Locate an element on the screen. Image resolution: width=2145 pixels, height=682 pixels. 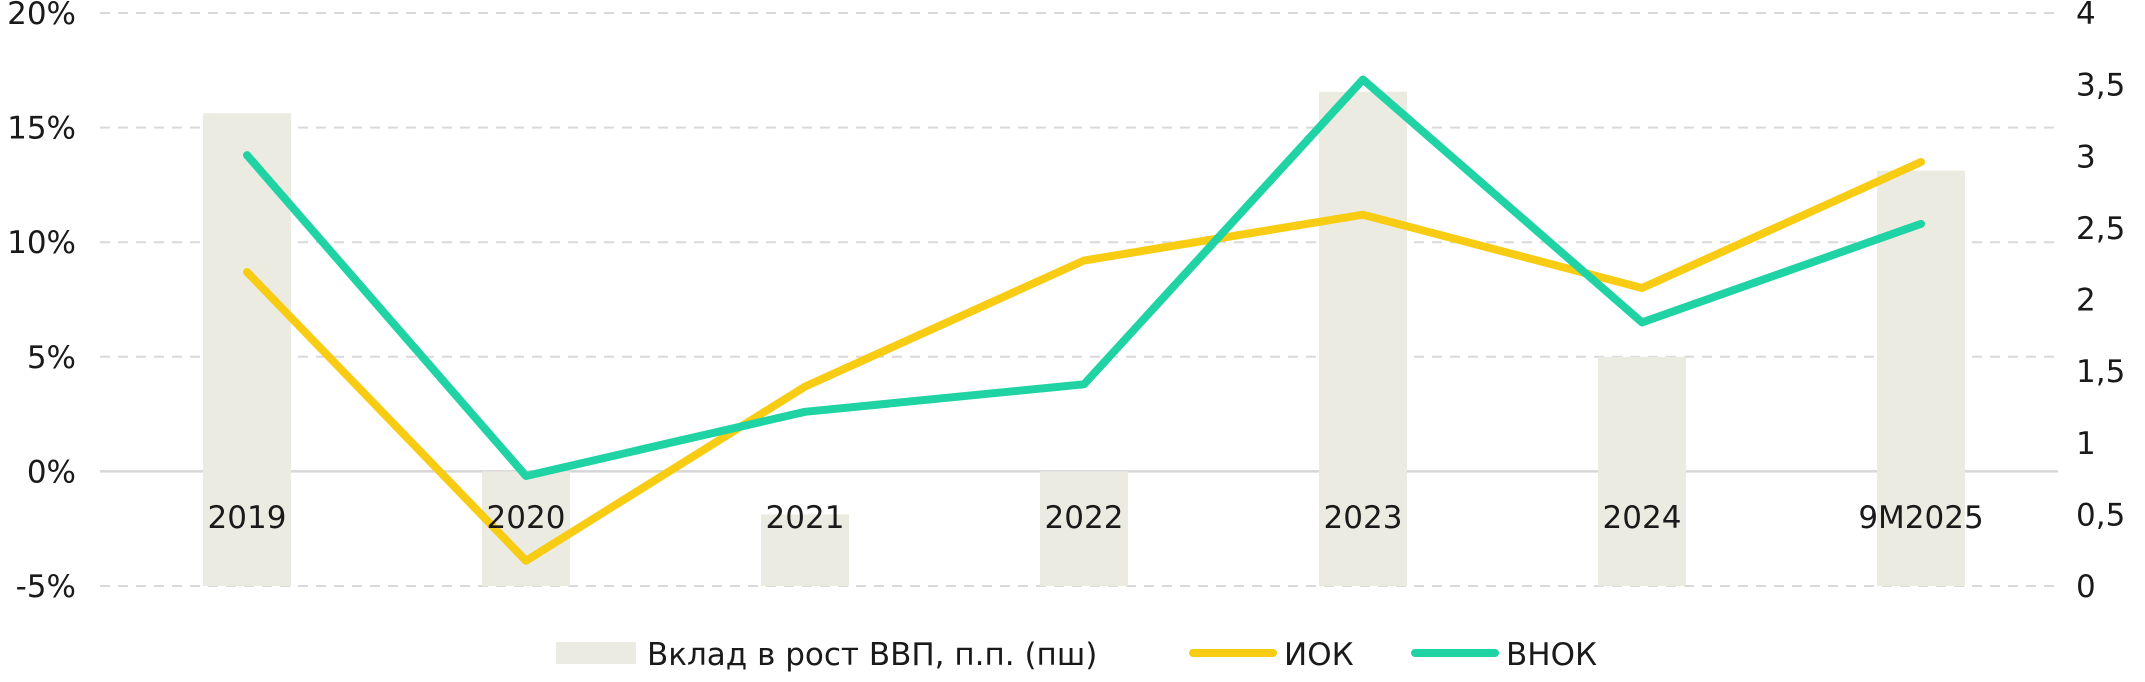
y-right-tick-label: 2,5 is located at coordinates (2100, 229).